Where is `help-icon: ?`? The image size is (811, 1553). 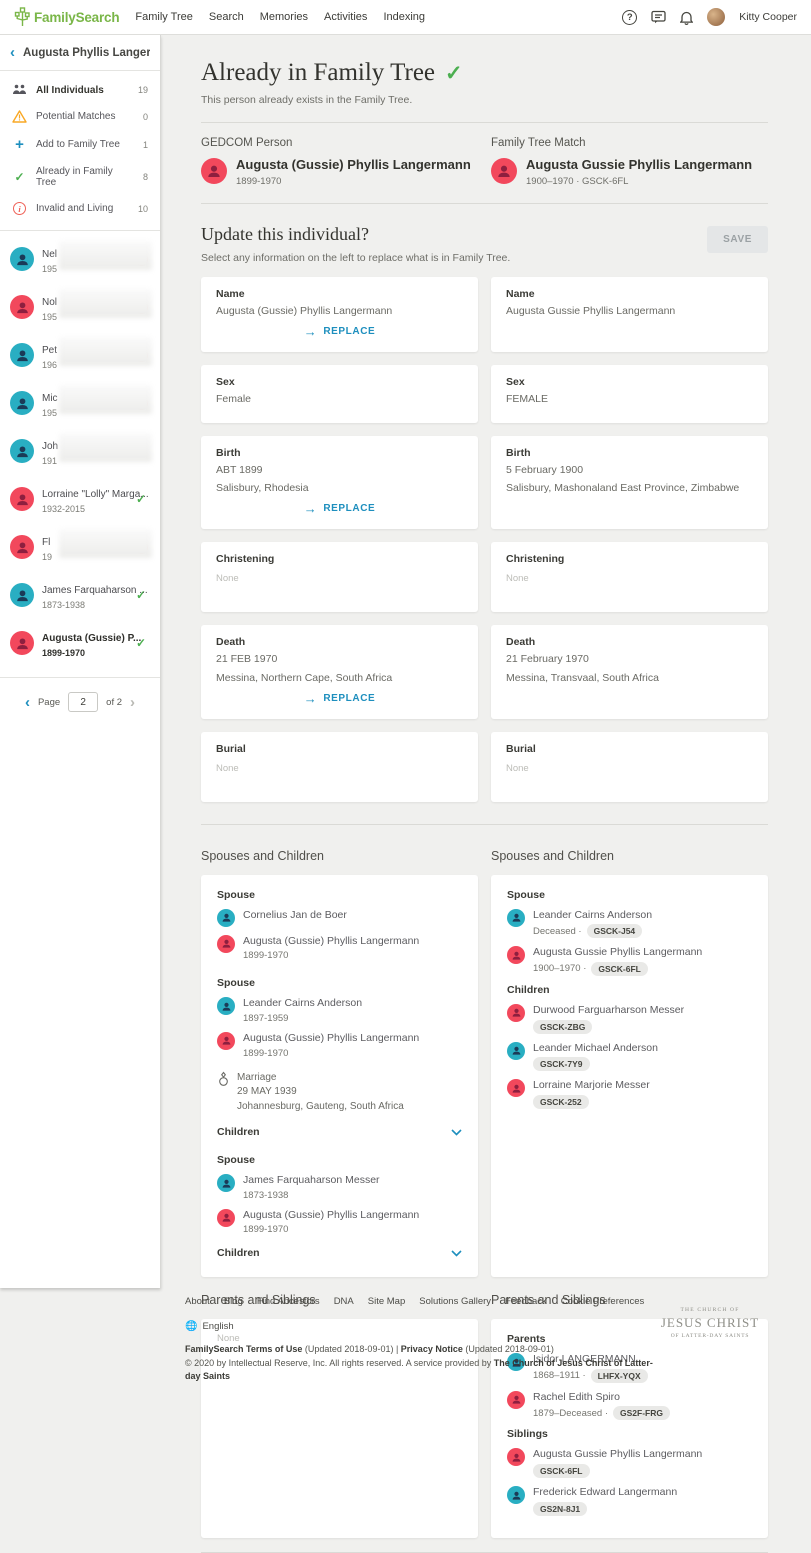
help-icon: ? is located at coordinates (630, 17).